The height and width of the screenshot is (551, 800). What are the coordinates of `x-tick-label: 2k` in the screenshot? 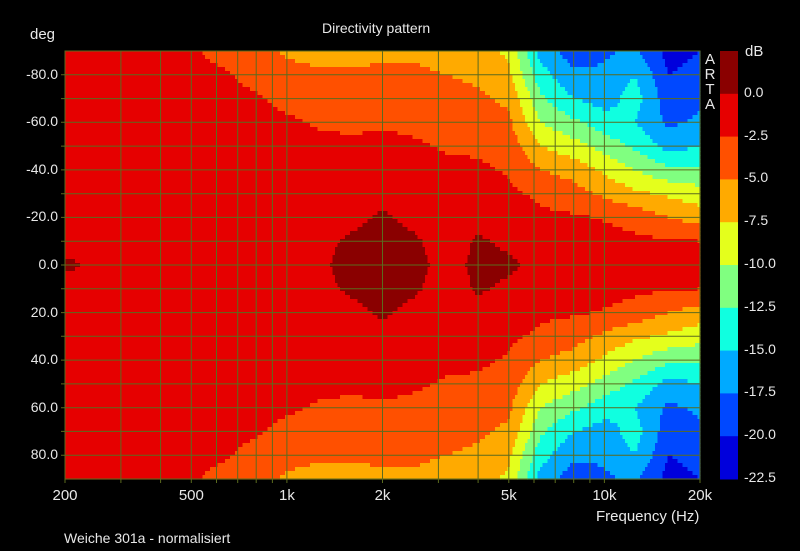 It's located at (382, 495).